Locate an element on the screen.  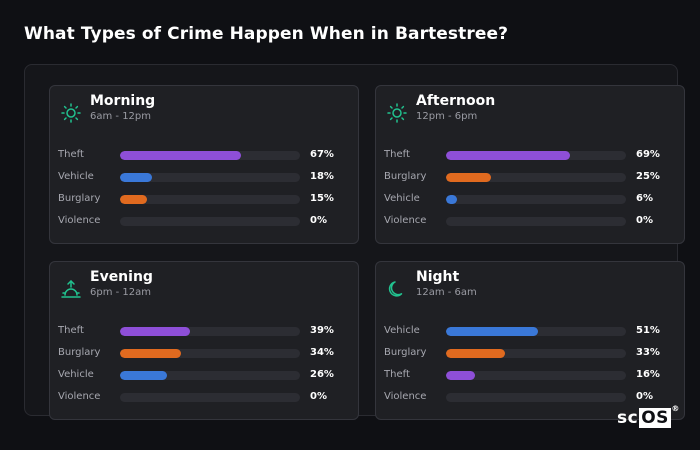
card-title: Evening is located at coordinates (121, 277).